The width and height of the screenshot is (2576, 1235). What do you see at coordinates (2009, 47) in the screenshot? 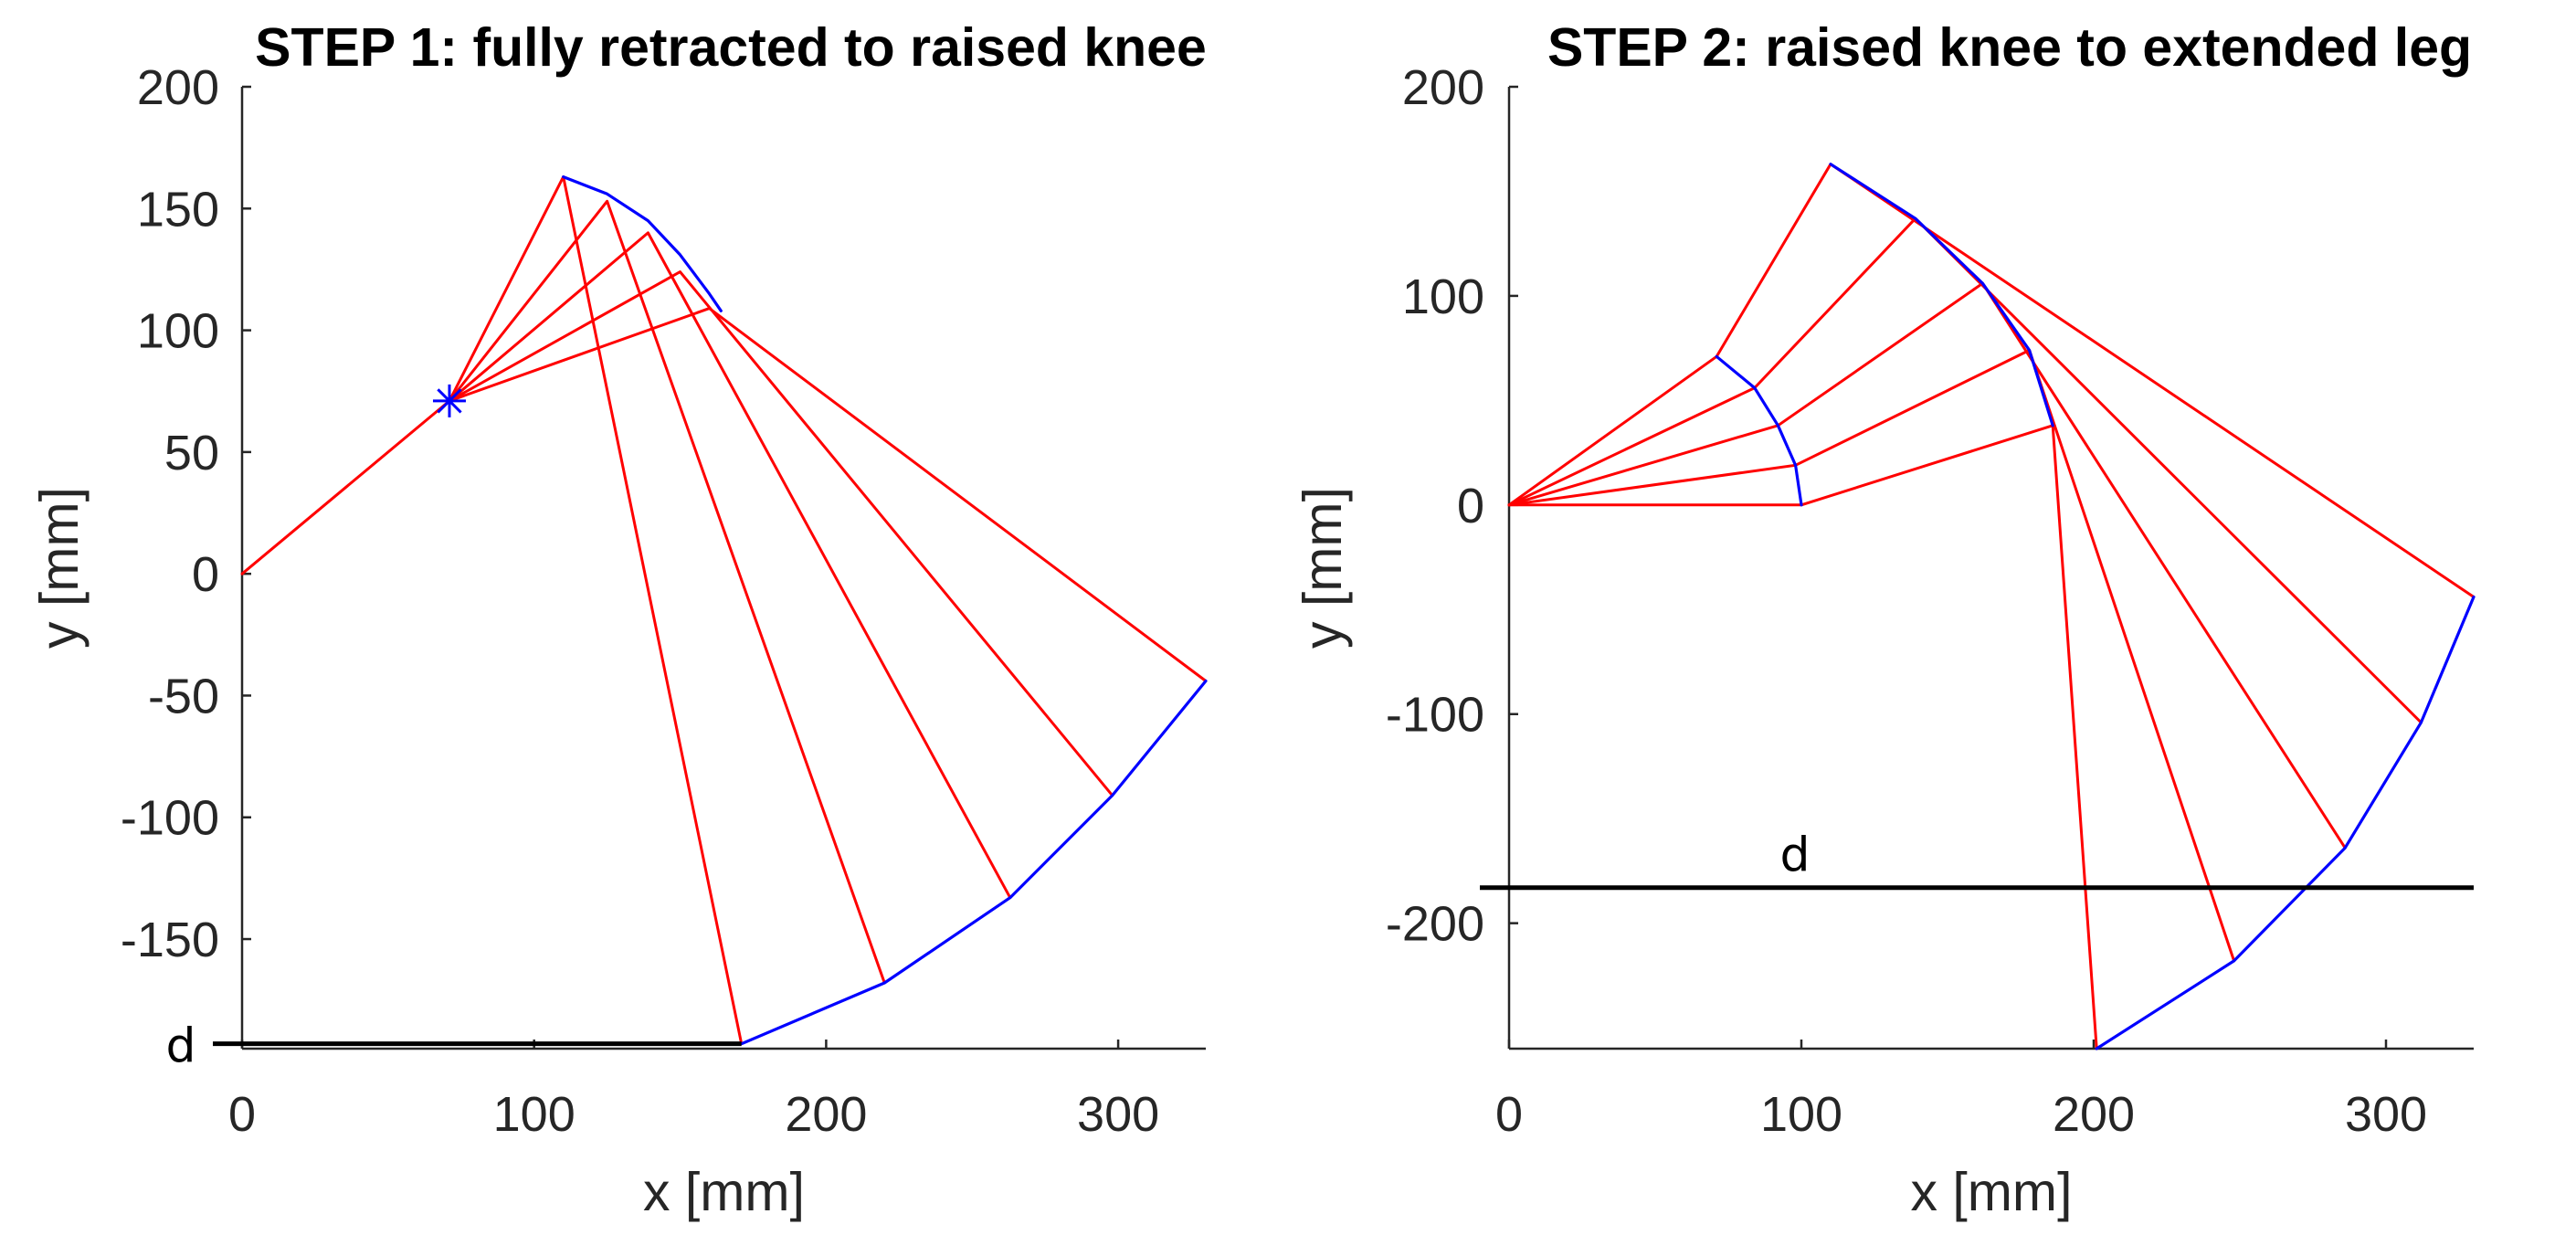
I see `chart-title: STEP 2: raised knee to extended leg` at bounding box center [2009, 47].